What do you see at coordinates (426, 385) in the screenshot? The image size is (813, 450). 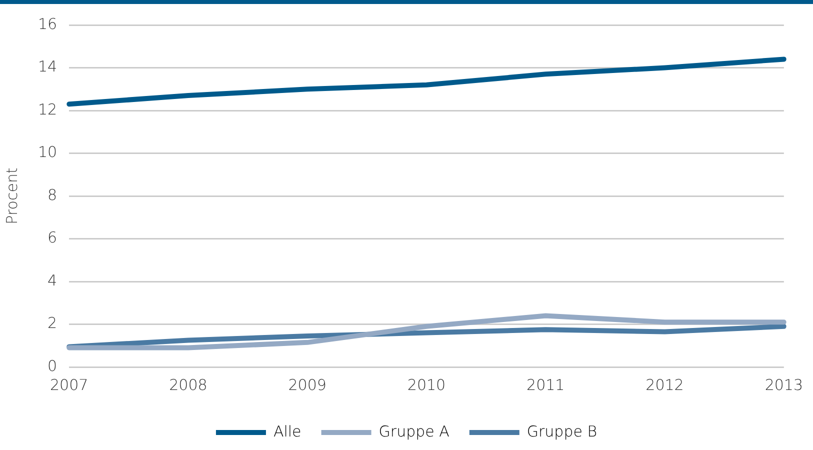 I see `x-tick-label: 2010` at bounding box center [426, 385].